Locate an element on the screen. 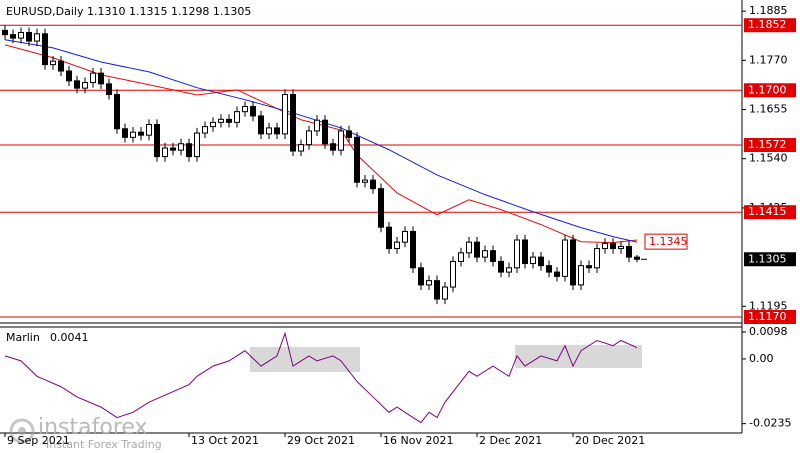 The height and width of the screenshot is (453, 800). x-tick-label: 13 Oct 2021 is located at coordinates (225, 440).